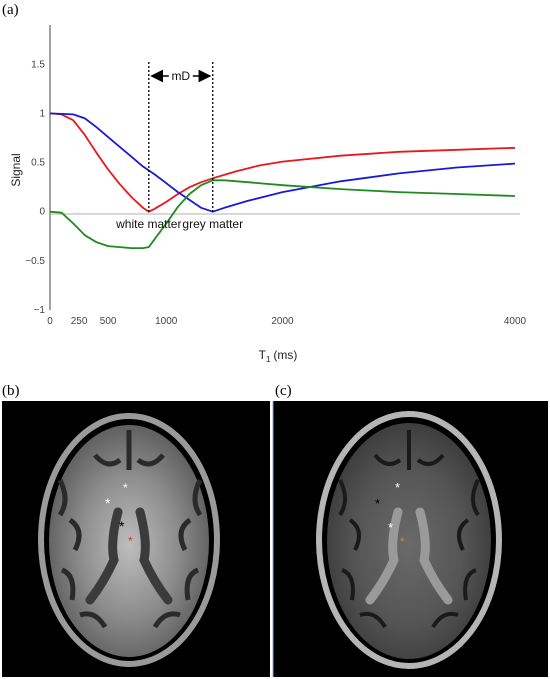  I want to click on brain-c-ventricles, so click(409, 556).